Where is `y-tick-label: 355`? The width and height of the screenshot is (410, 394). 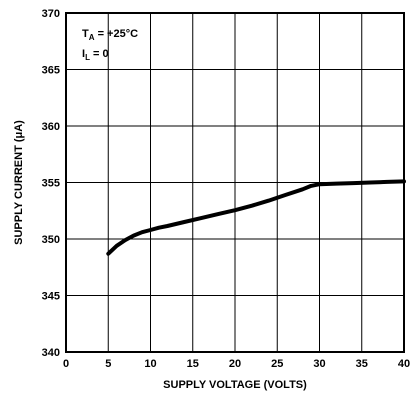 y-tick-label: 355 is located at coordinates (51, 184).